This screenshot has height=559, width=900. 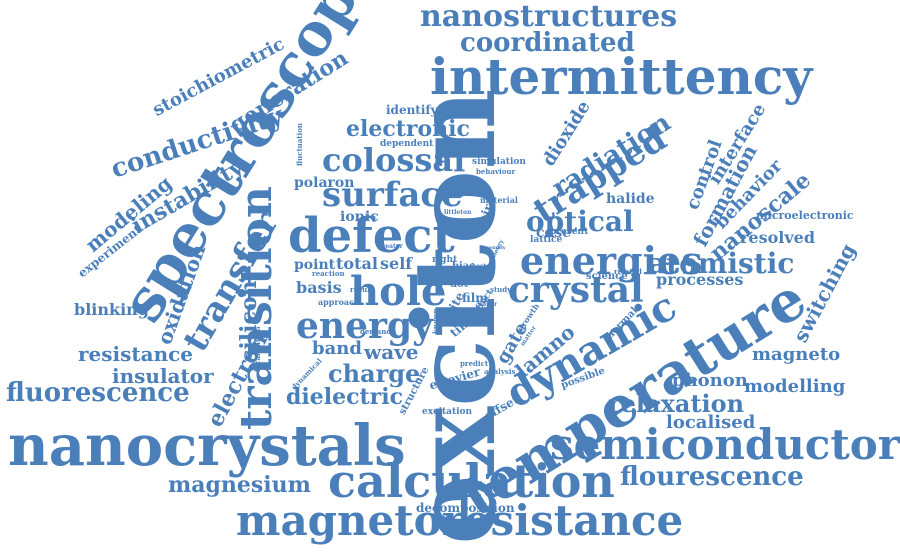 What do you see at coordinates (479, 266) in the screenshot?
I see `word: best` at bounding box center [479, 266].